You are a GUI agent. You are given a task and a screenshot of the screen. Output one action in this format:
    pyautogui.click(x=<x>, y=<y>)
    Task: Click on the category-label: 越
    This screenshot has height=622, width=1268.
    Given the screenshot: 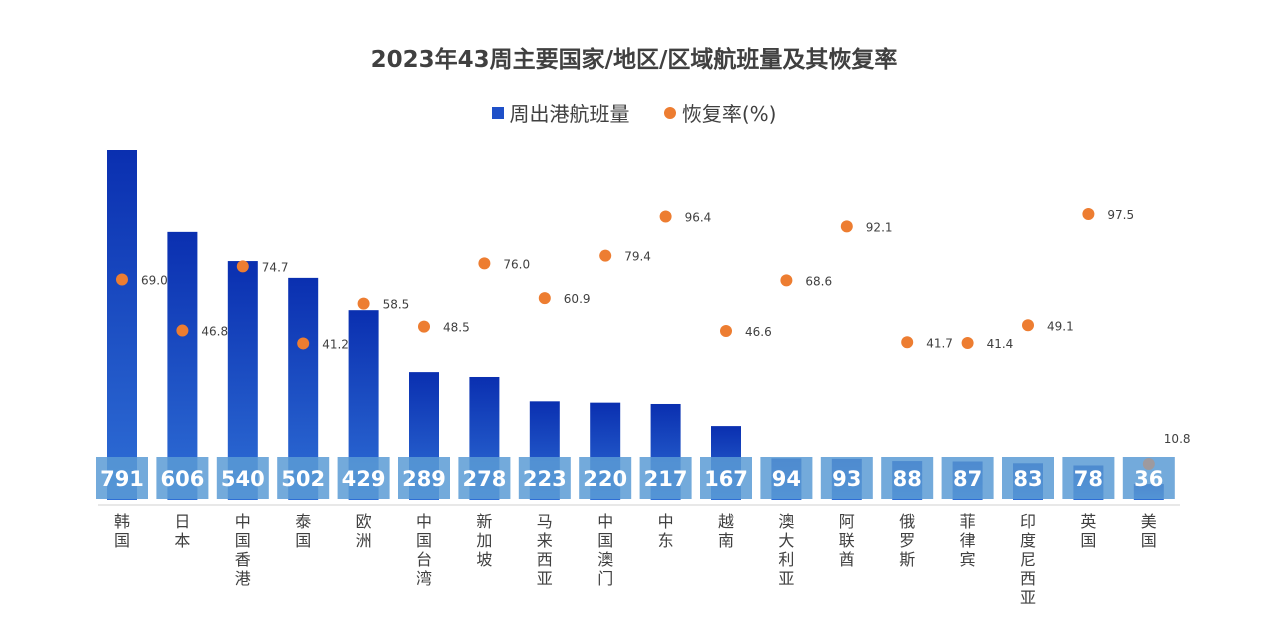 What is the action you would take?
    pyautogui.click(x=726, y=521)
    